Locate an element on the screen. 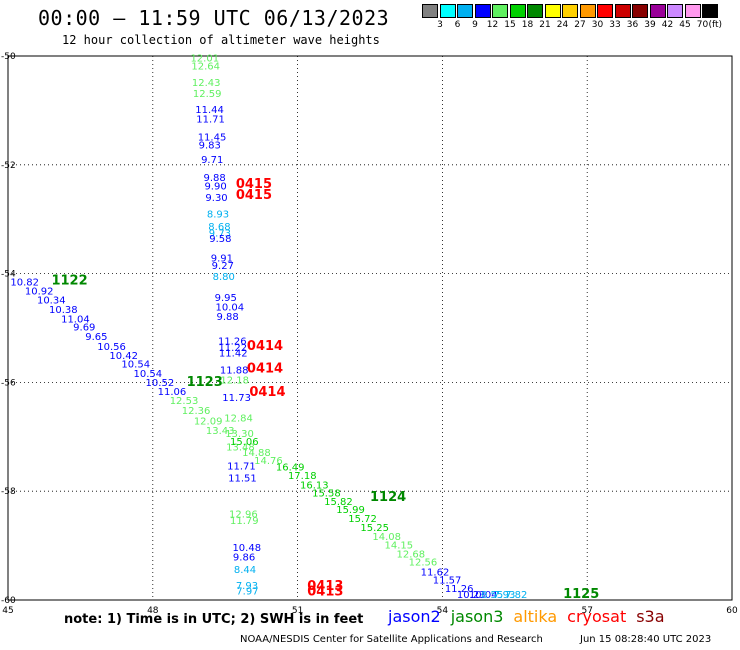  wave-height-label: 8.93 is located at coordinates (218, 215).